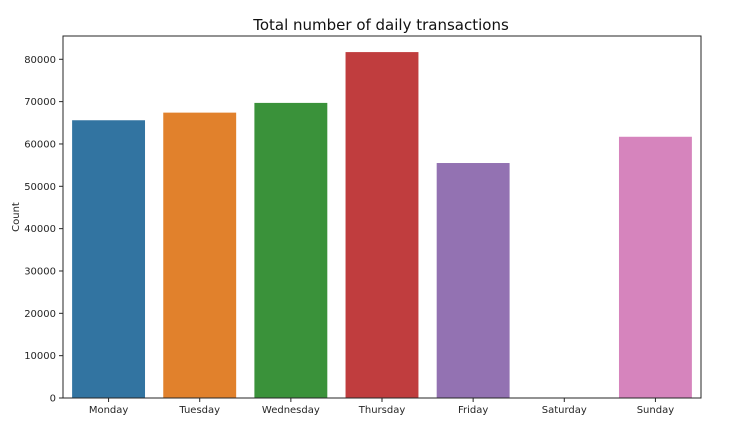 Image resolution: width=736 pixels, height=426 pixels. What do you see at coordinates (40, 229) in the screenshot?
I see `y-tick-label: 40000` at bounding box center [40, 229].